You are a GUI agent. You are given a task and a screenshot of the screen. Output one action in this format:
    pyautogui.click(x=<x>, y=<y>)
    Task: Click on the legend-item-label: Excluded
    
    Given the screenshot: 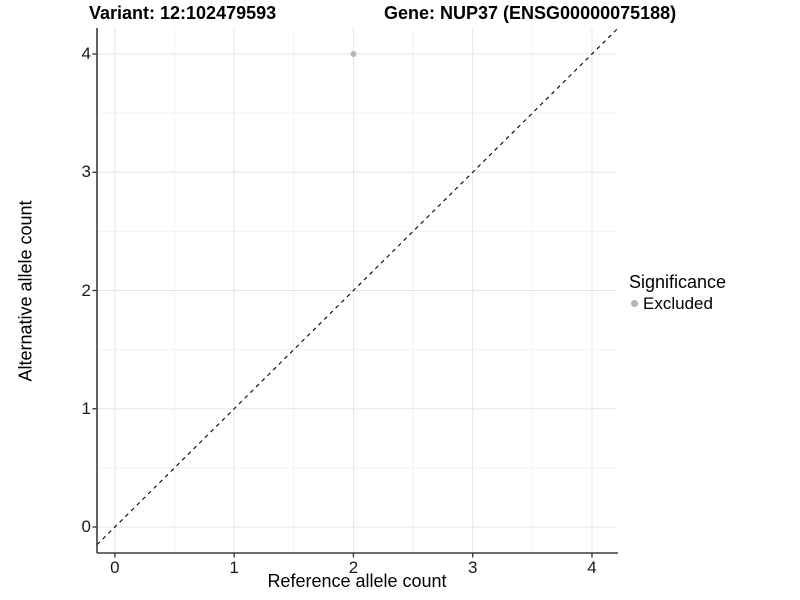 What is the action you would take?
    pyautogui.click(x=678, y=303)
    